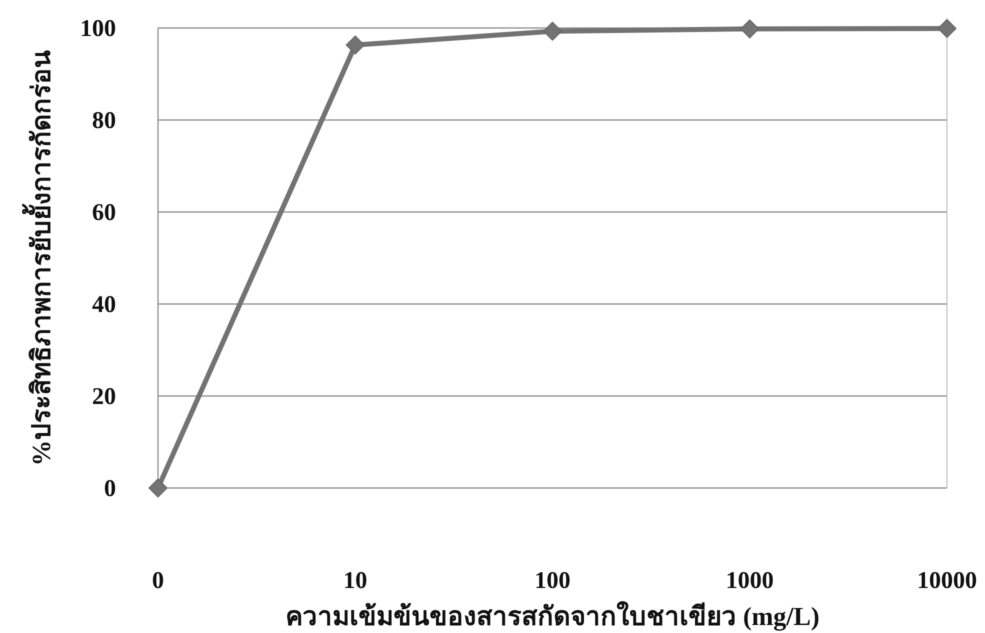 Image resolution: width=985 pixels, height=633 pixels. What do you see at coordinates (104, 121) in the screenshot?
I see `y-tick-label: 80` at bounding box center [104, 121].